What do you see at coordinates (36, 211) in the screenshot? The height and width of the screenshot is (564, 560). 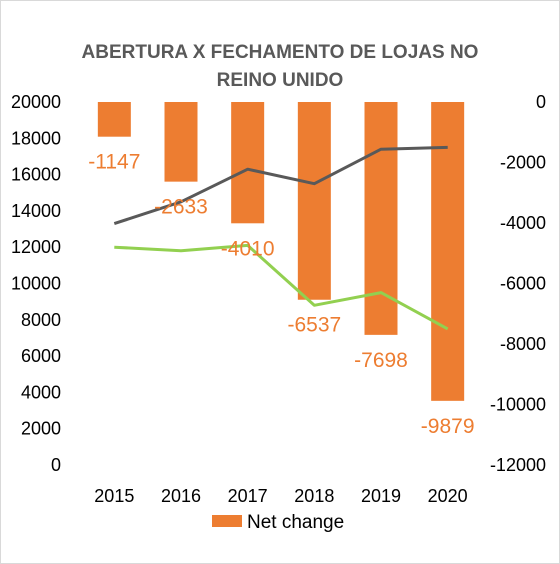 I see `left-tick-14000: 14000` at bounding box center [36, 211].